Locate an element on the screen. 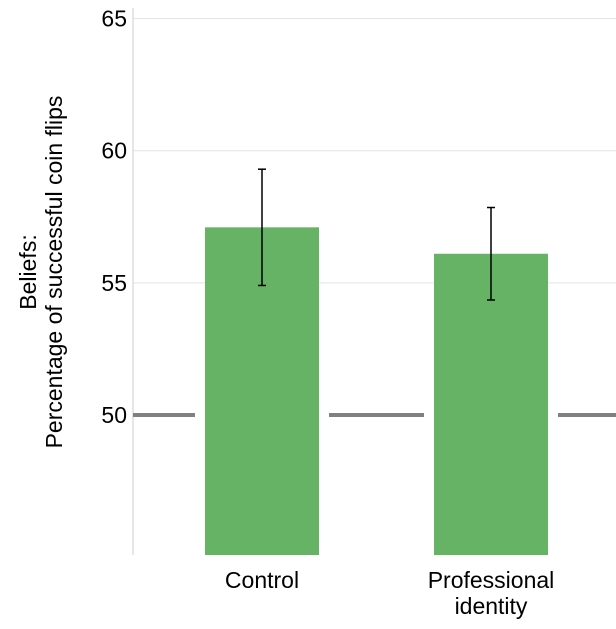  y-tick-label: 55 is located at coordinates (114, 283).